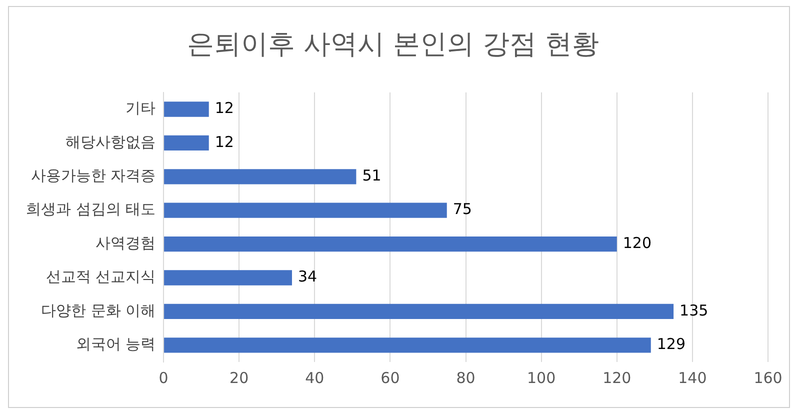 The width and height of the screenshot is (800, 416). Describe the element at coordinates (93, 175) in the screenshot. I see `y-tick-label: 사용가능한 자격증` at that location.